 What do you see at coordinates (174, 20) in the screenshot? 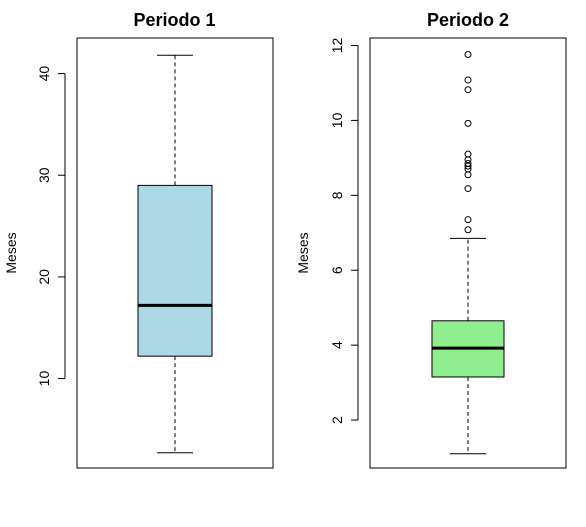
I see `chart-title: Periodo 1` at bounding box center [174, 20].